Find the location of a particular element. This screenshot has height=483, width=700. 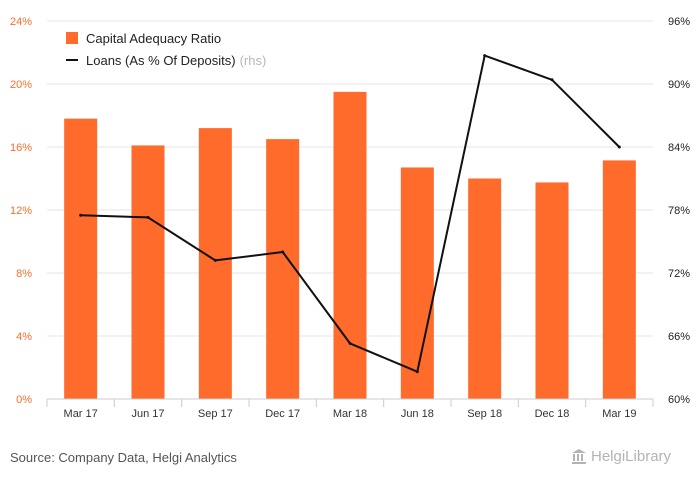

x-tick-label: Jun 18 is located at coordinates (417, 414).